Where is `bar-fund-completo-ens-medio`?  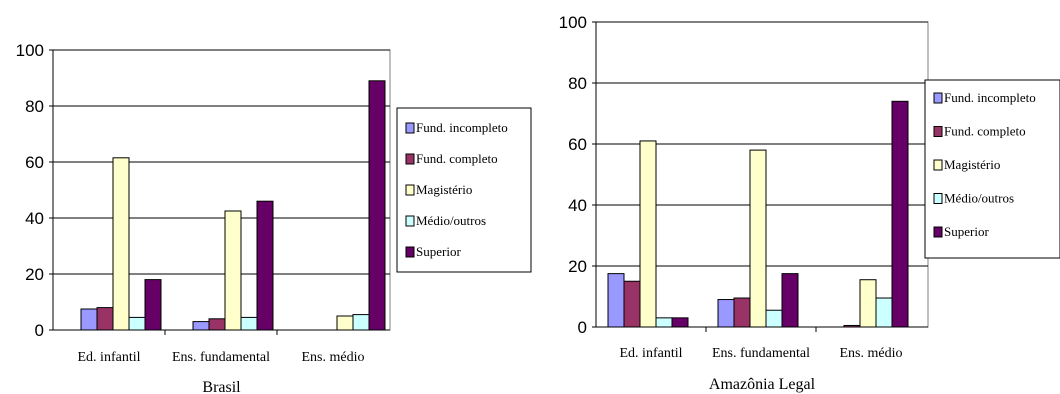
bar-fund-completo-ens-medio is located at coordinates (852, 326).